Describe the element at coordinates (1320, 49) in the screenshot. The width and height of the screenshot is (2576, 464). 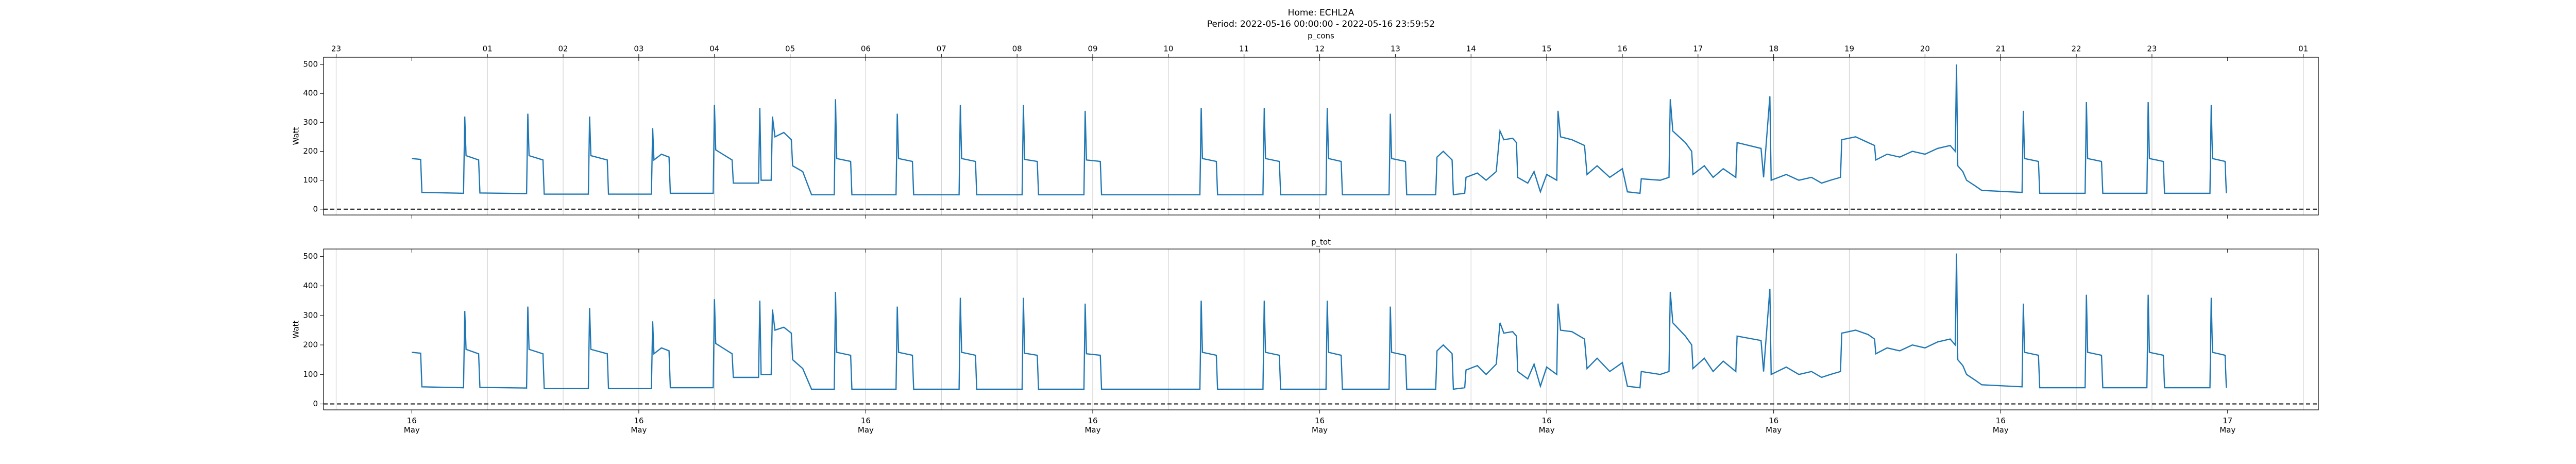
I see `x2-tick-label: 12` at that location.